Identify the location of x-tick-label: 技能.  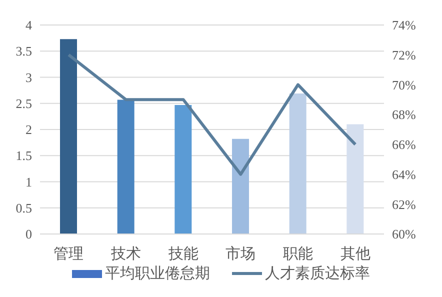
(182, 254).